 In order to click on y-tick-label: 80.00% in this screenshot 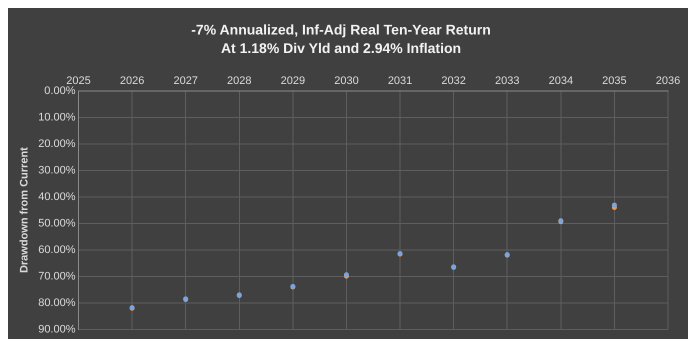, I will do `click(57, 302)`.